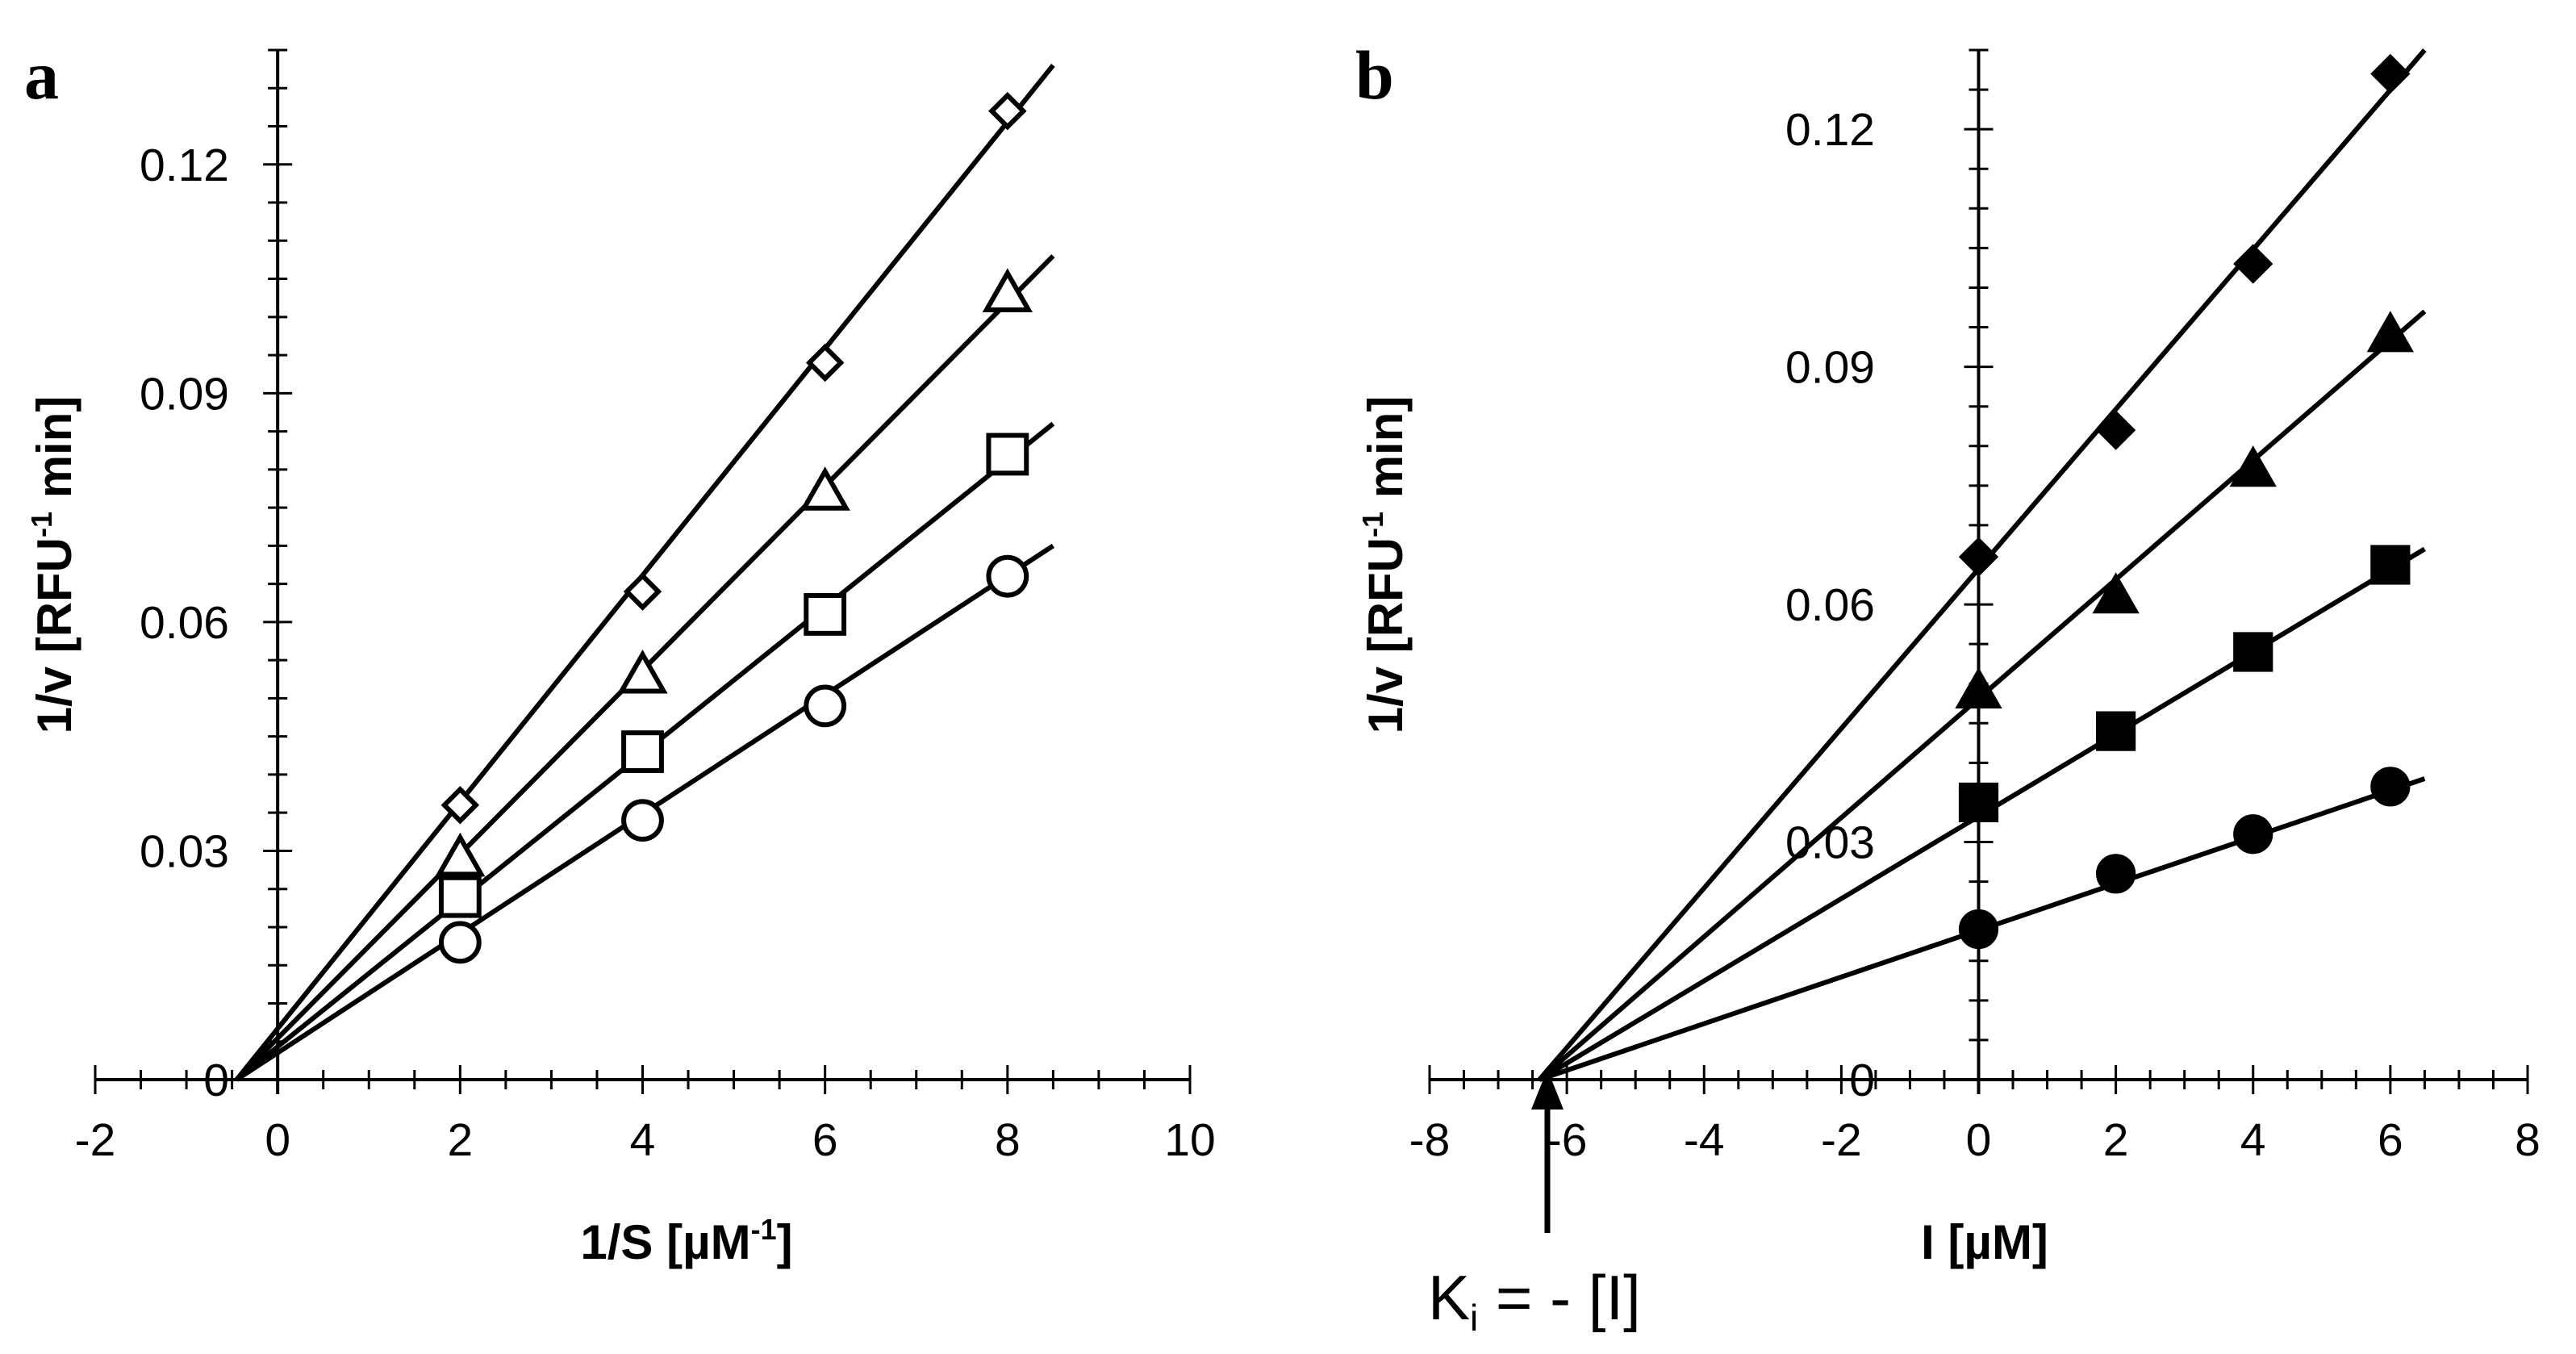 The image size is (2576, 1354). Describe the element at coordinates (1189, 1140) in the screenshot. I see `x-tick-label: 10` at that location.